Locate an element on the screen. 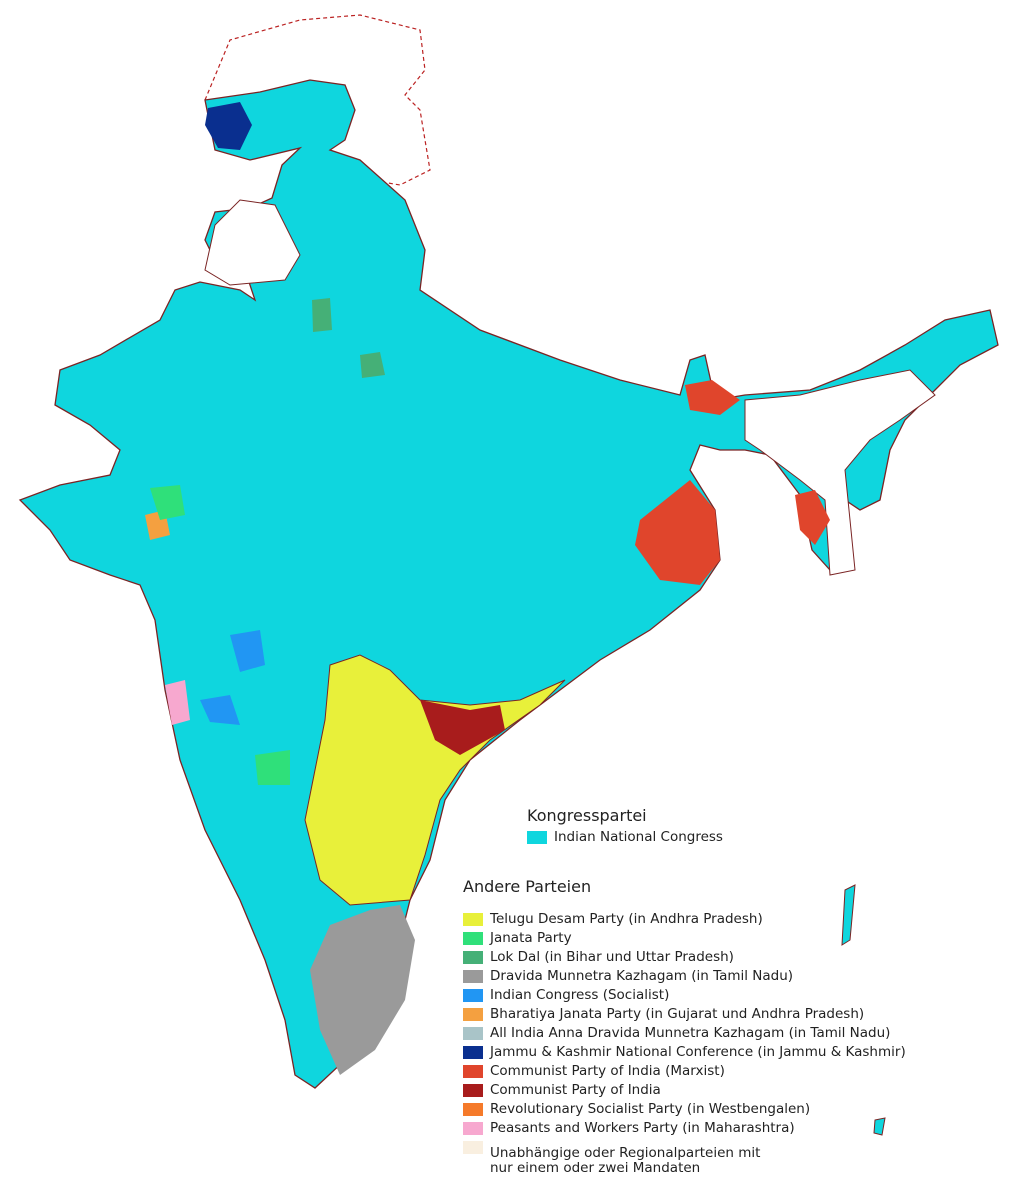 Image resolution: width=1033 pixels, height=1200 pixels. legend-label: Communist Party of India is located at coordinates (575, 1090).